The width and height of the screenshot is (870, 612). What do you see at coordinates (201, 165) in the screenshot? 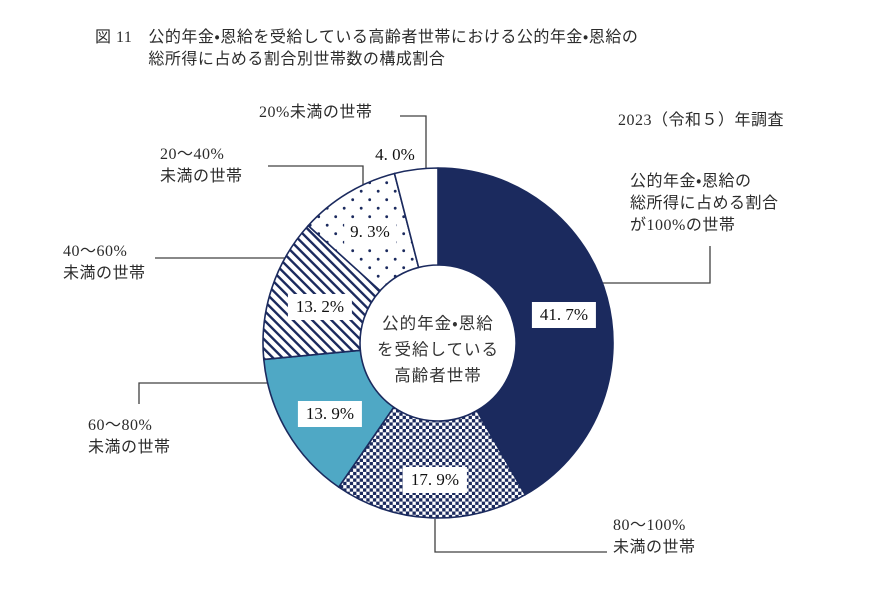
I see `slice-label-20-40: 20〜40% 未満の世帯` at bounding box center [201, 165].